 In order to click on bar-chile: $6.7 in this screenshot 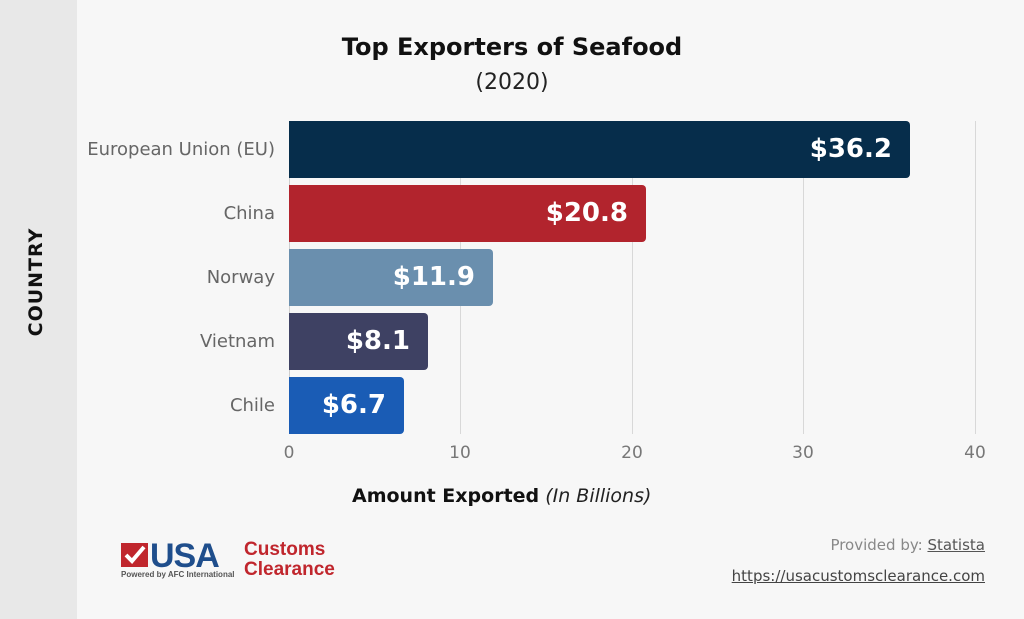, I will do `click(346, 405)`.